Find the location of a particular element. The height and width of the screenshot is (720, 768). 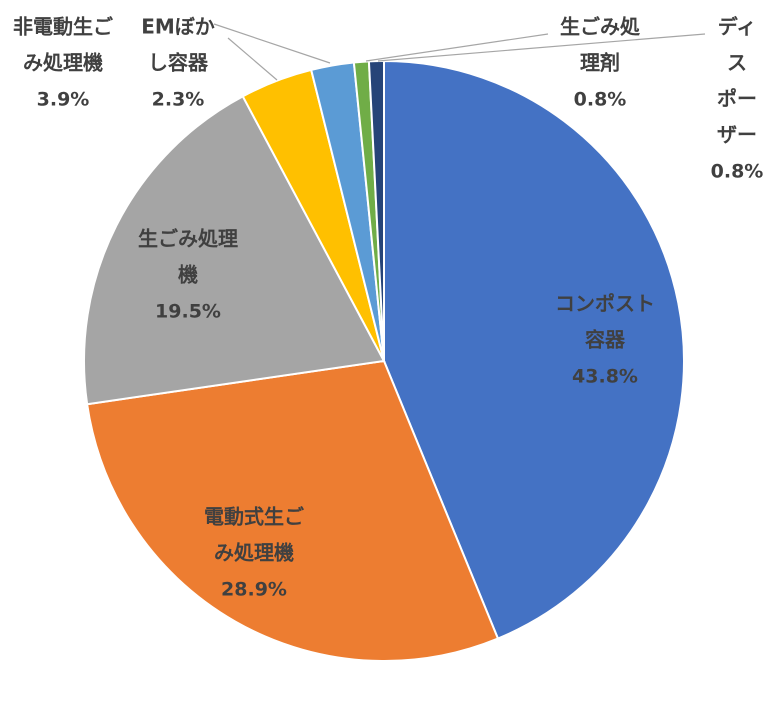

slice-4-label-line-2: み処理機 is located at coordinates (63, 63).